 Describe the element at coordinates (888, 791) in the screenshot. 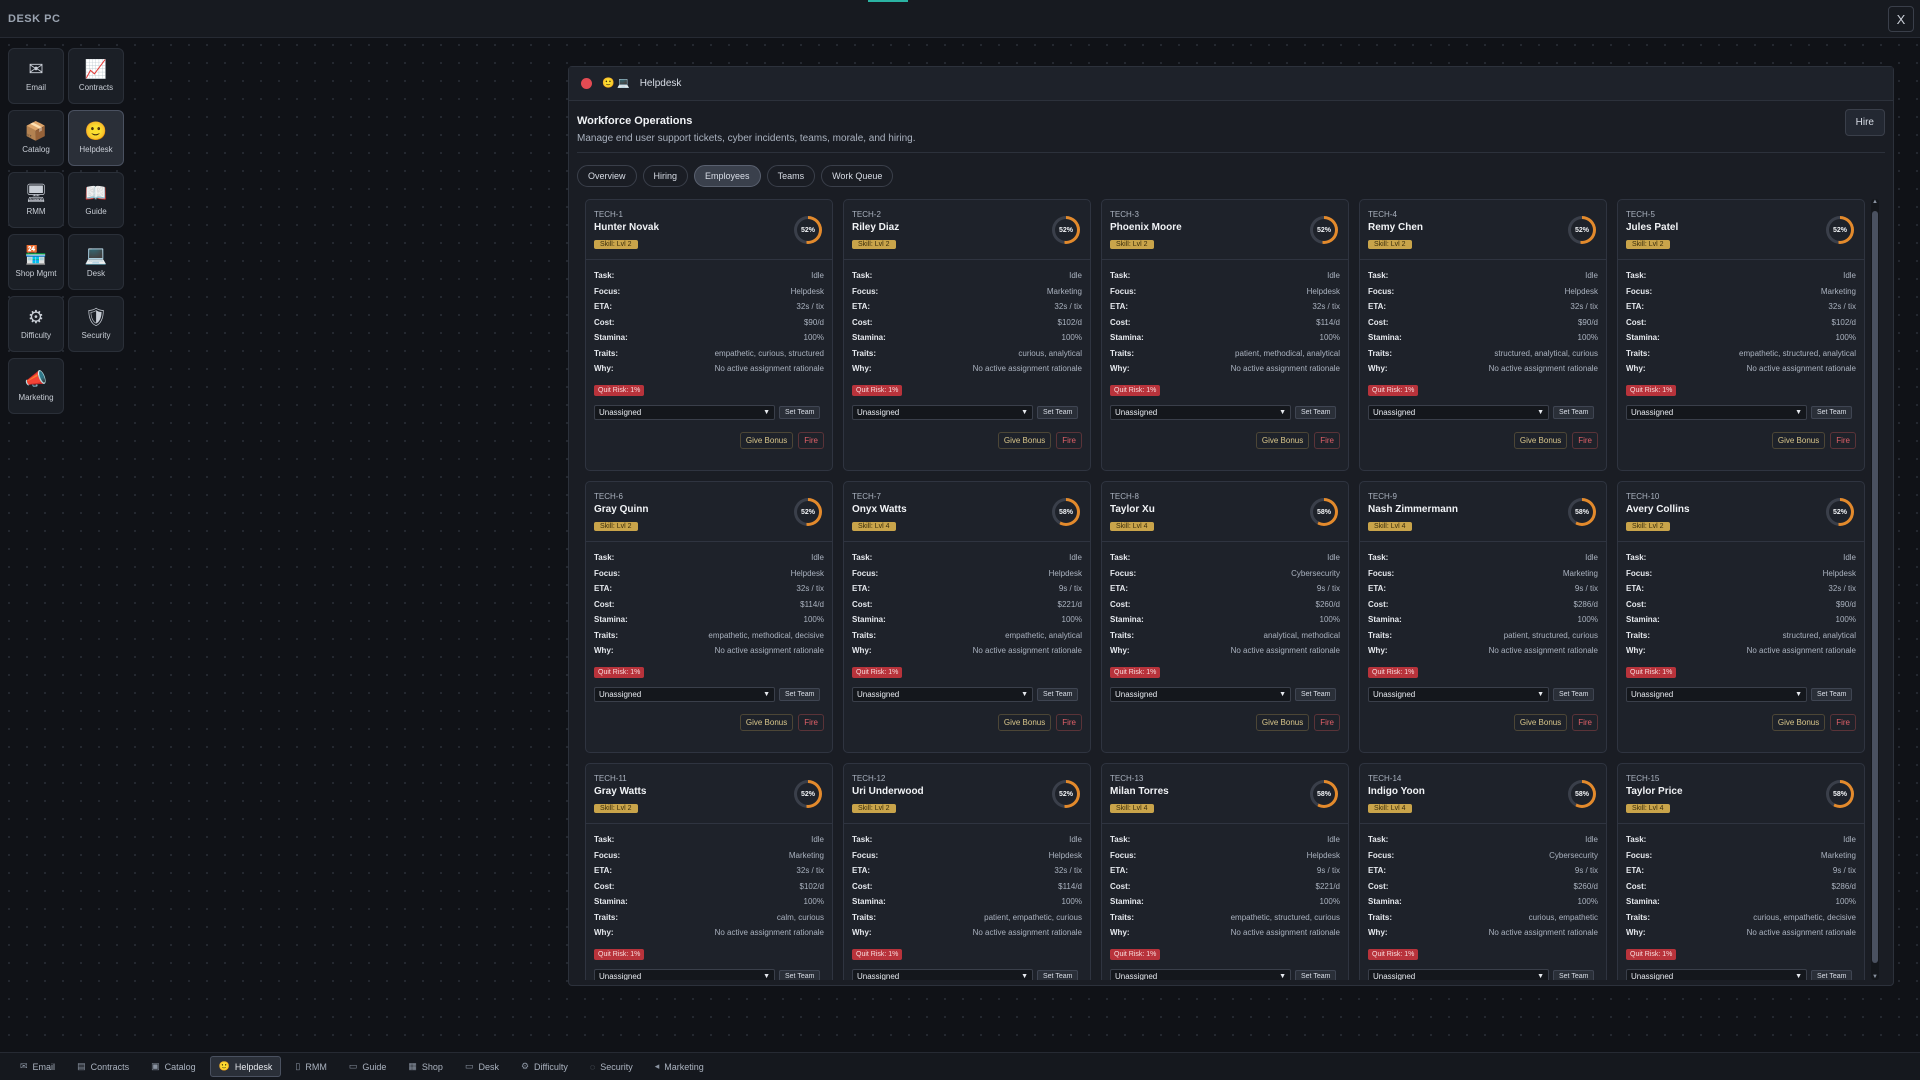

I see `employee-name: Uri Underwood` at that location.